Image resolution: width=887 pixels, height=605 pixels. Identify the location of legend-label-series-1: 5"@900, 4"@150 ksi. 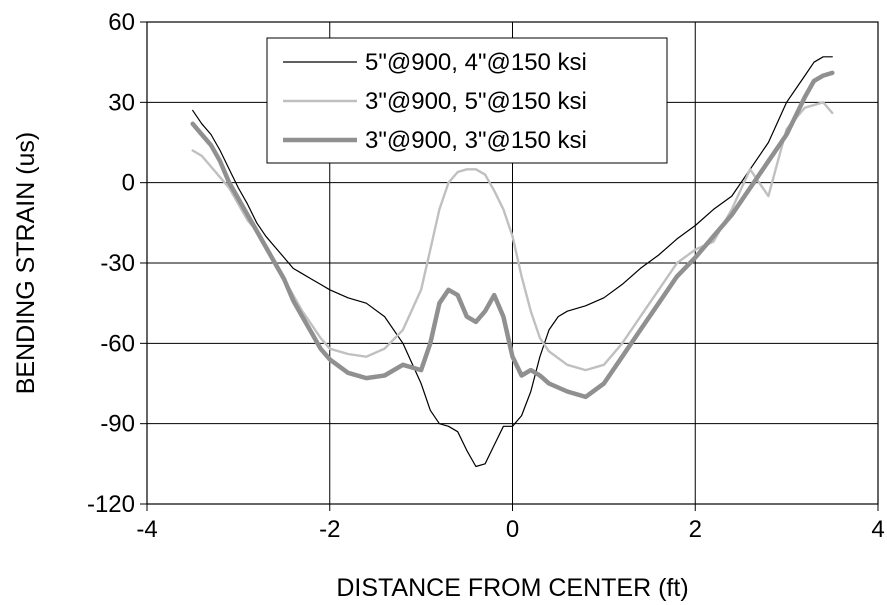
(476, 62).